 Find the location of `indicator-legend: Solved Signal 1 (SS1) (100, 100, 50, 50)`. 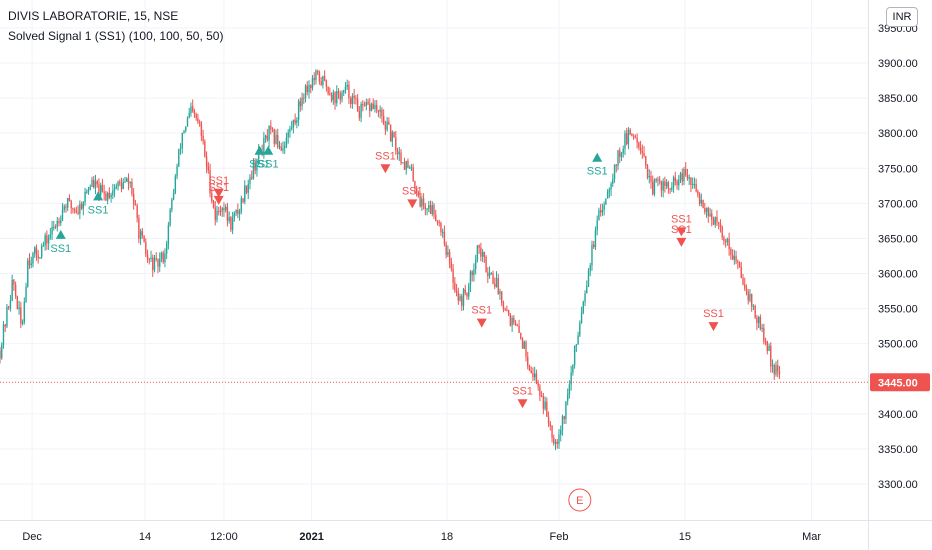

indicator-legend: Solved Signal 1 (SS1) (100, 100, 50, 50) is located at coordinates (116, 36).